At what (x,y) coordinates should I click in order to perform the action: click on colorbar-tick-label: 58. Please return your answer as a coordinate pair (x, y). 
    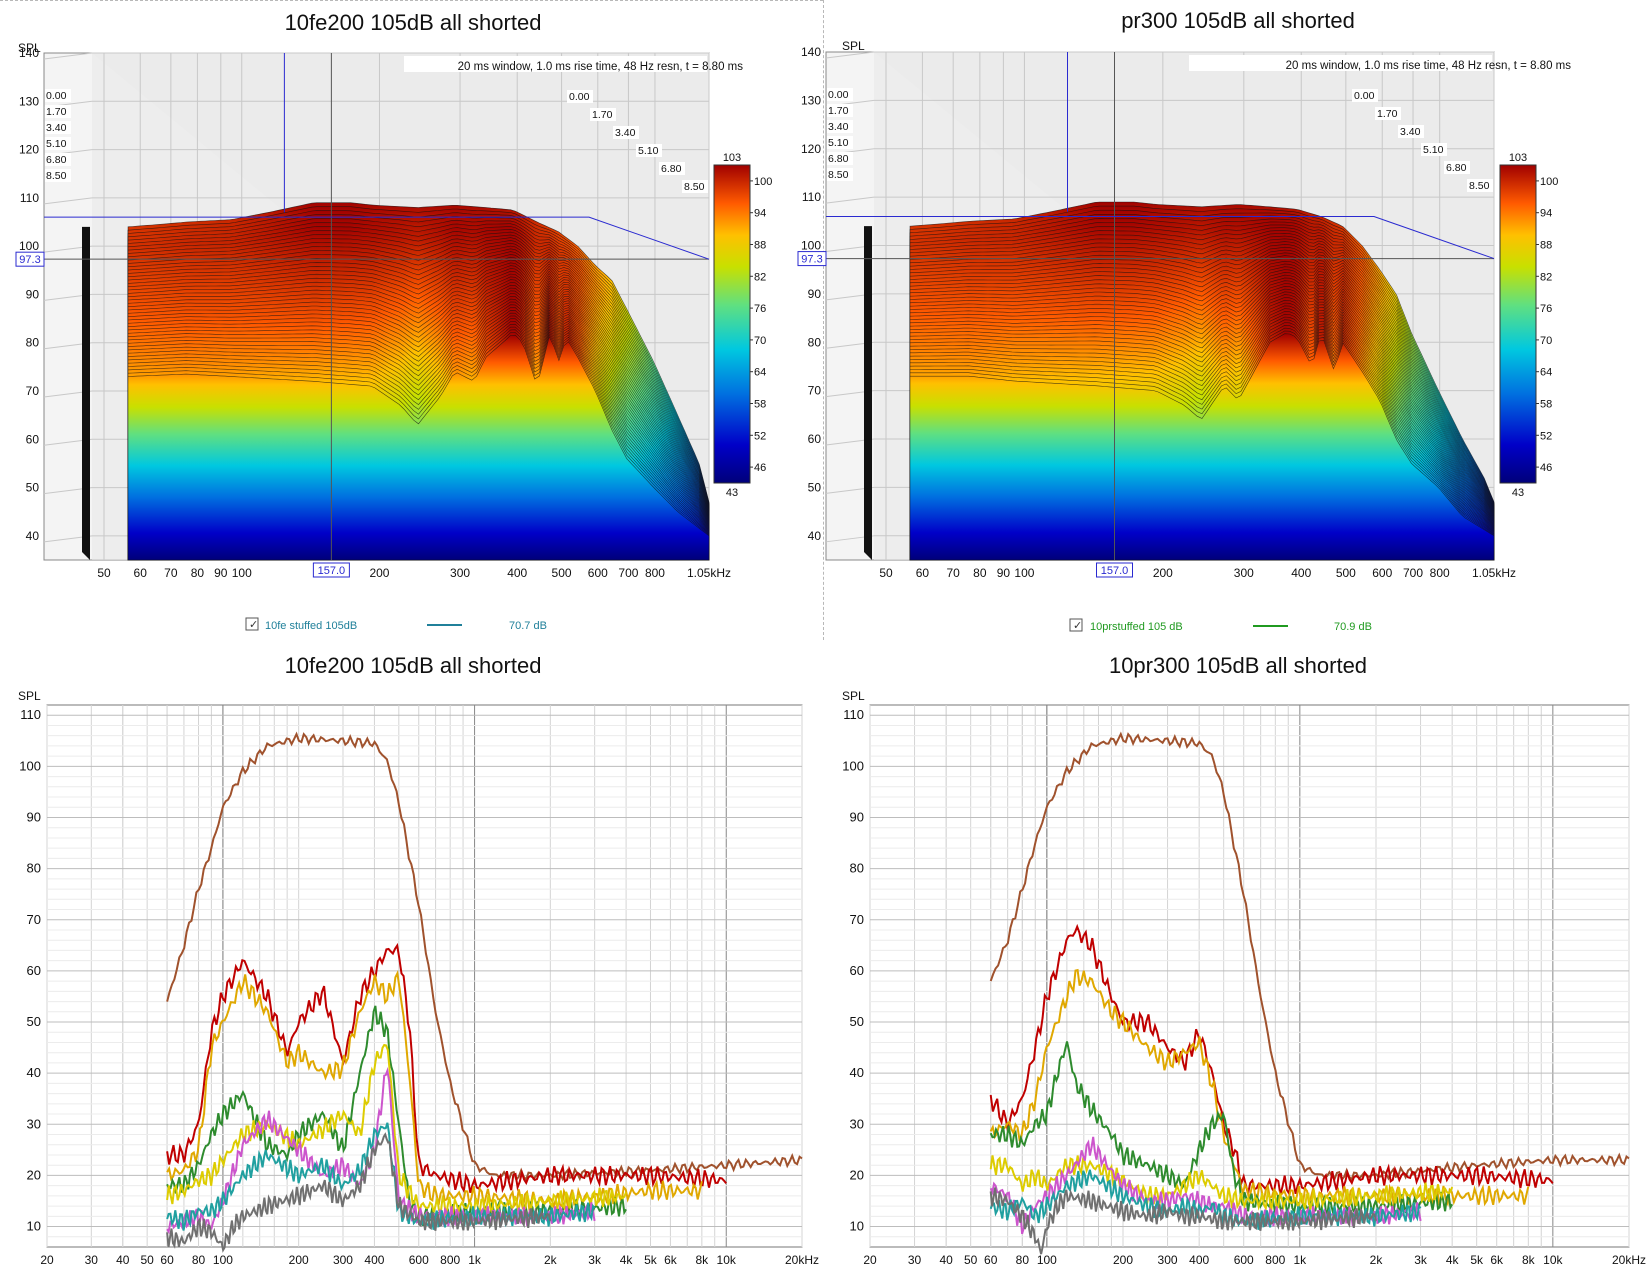
    Looking at the image, I should click on (1546, 405).